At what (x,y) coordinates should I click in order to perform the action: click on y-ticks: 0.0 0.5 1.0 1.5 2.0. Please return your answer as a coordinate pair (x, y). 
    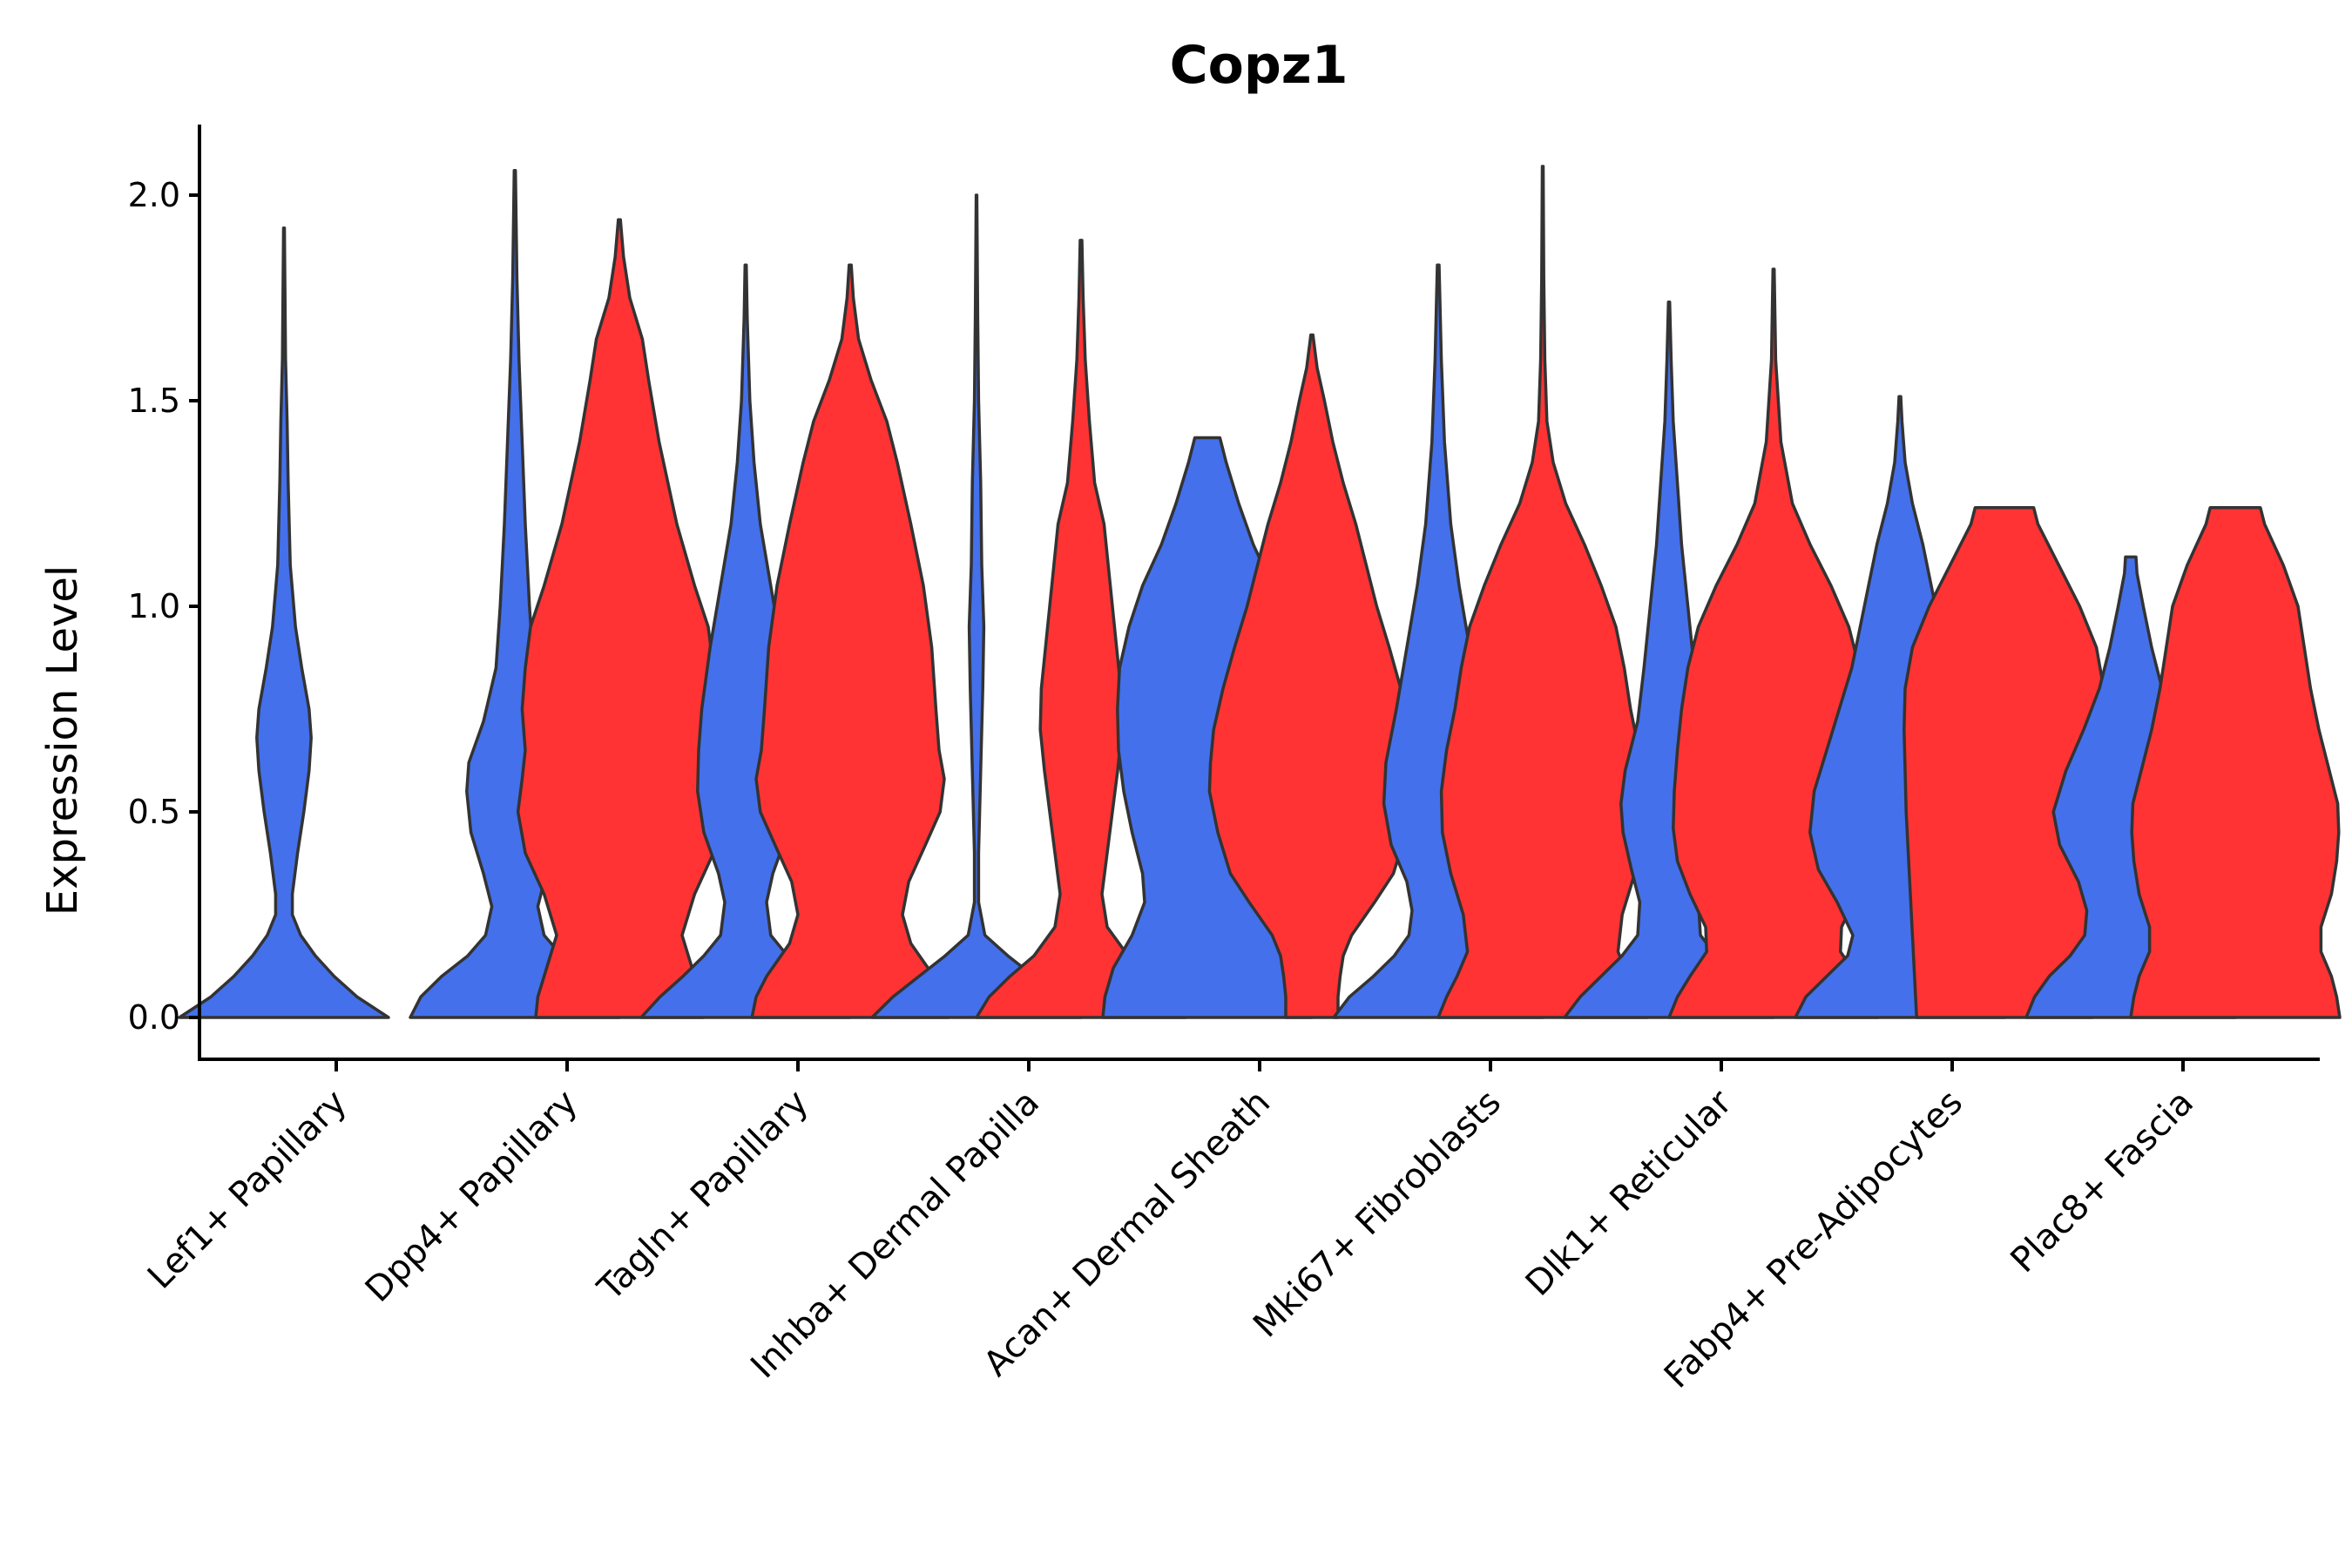
    Looking at the image, I should click on (163, 606).